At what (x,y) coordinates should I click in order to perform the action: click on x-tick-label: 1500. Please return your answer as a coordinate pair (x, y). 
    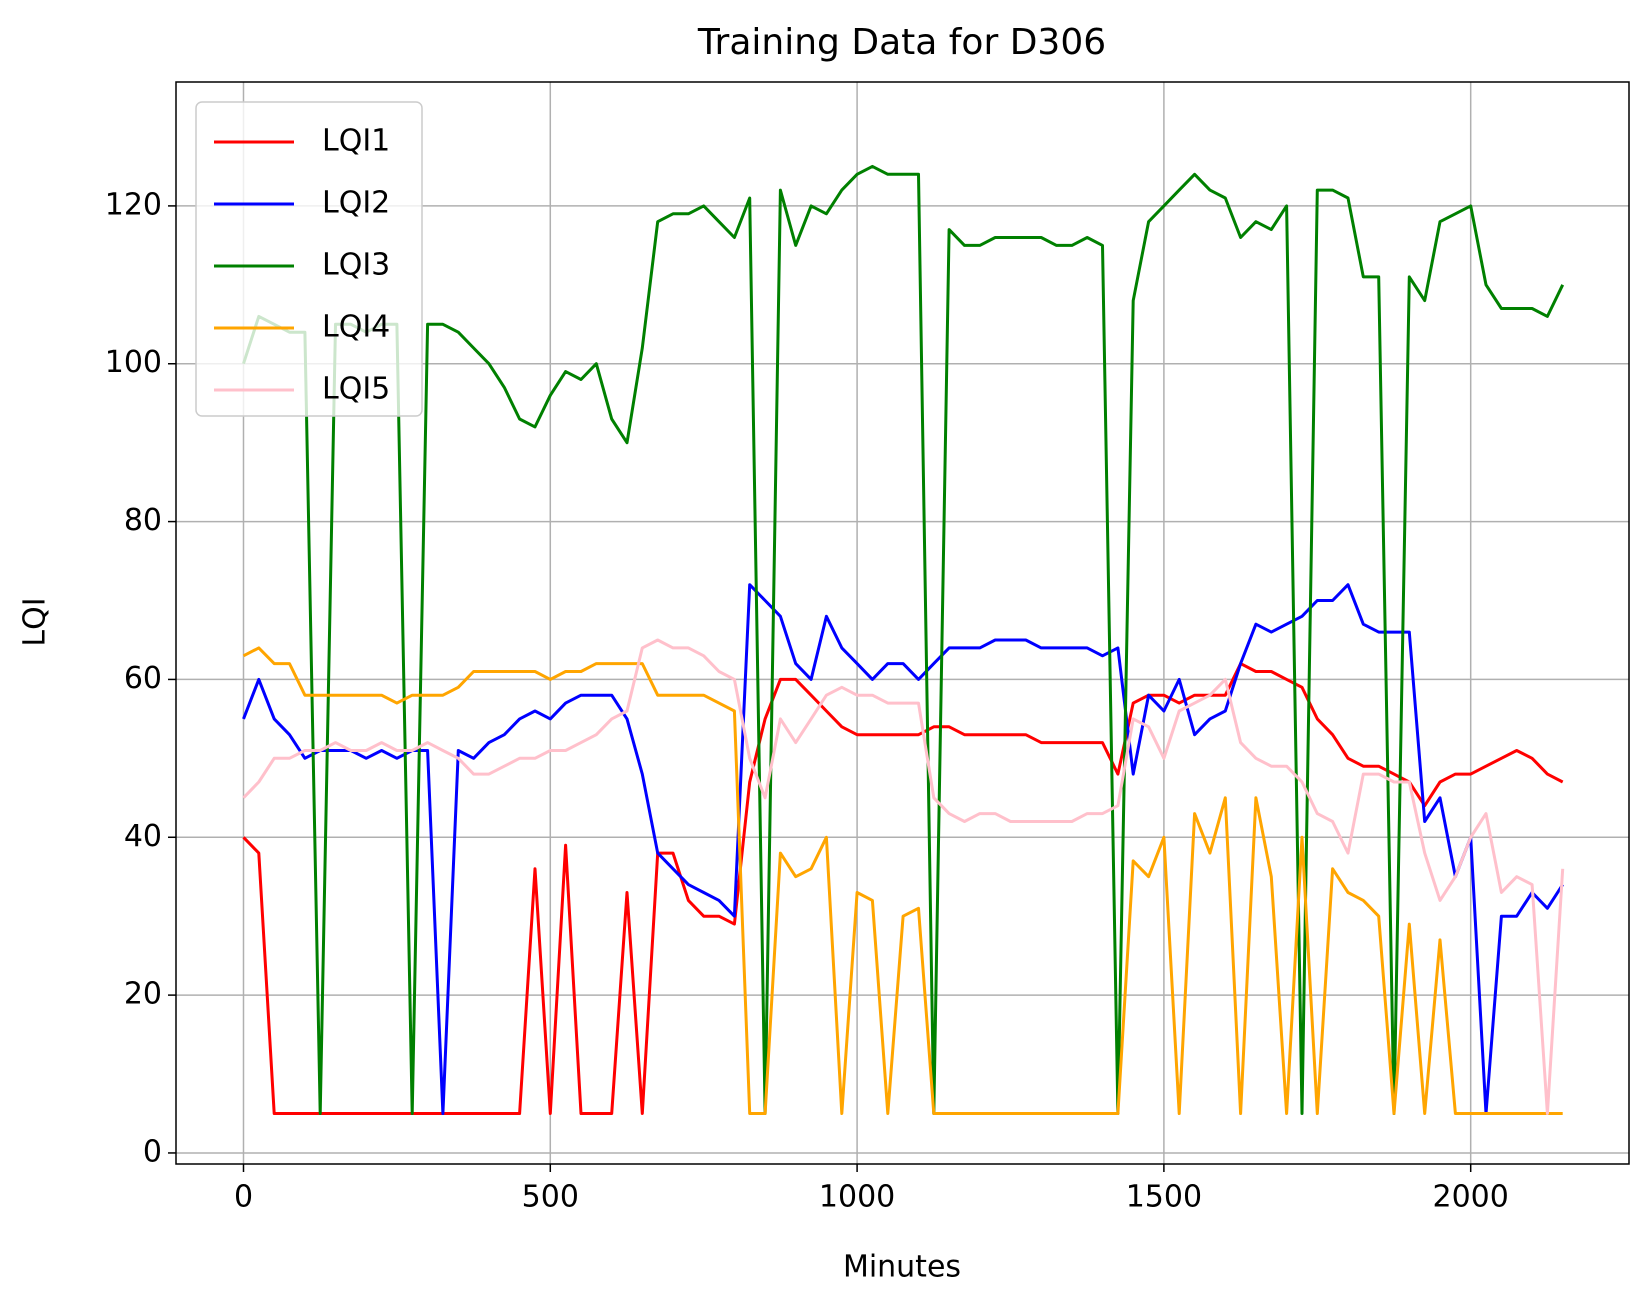
    Looking at the image, I should click on (1164, 1197).